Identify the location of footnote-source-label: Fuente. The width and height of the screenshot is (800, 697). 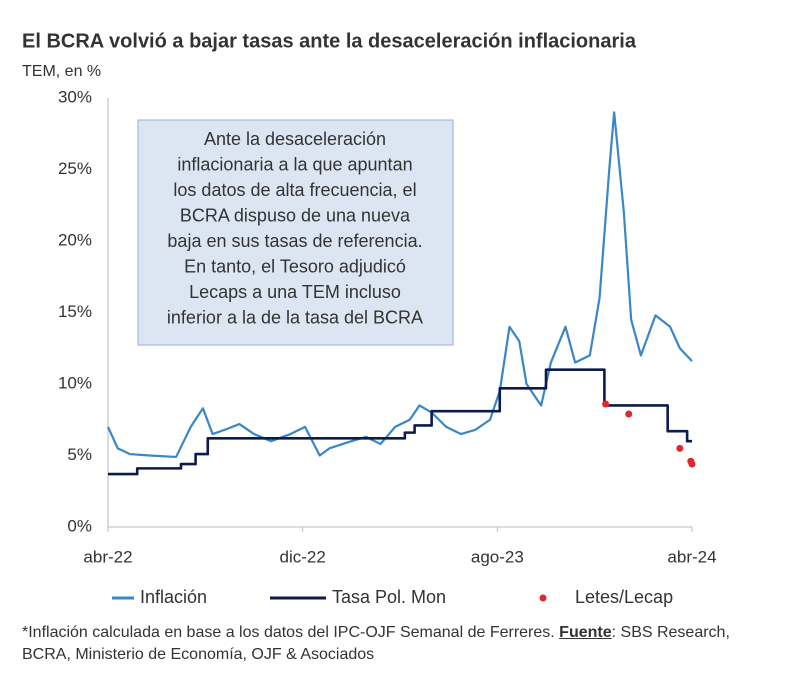
(585, 632).